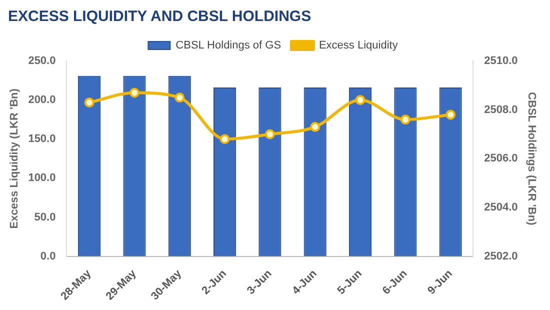 Image resolution: width=550 pixels, height=310 pixels. I want to click on y-axis-title: Excess Liquidity (LKR 'Bn), so click(14, 158).